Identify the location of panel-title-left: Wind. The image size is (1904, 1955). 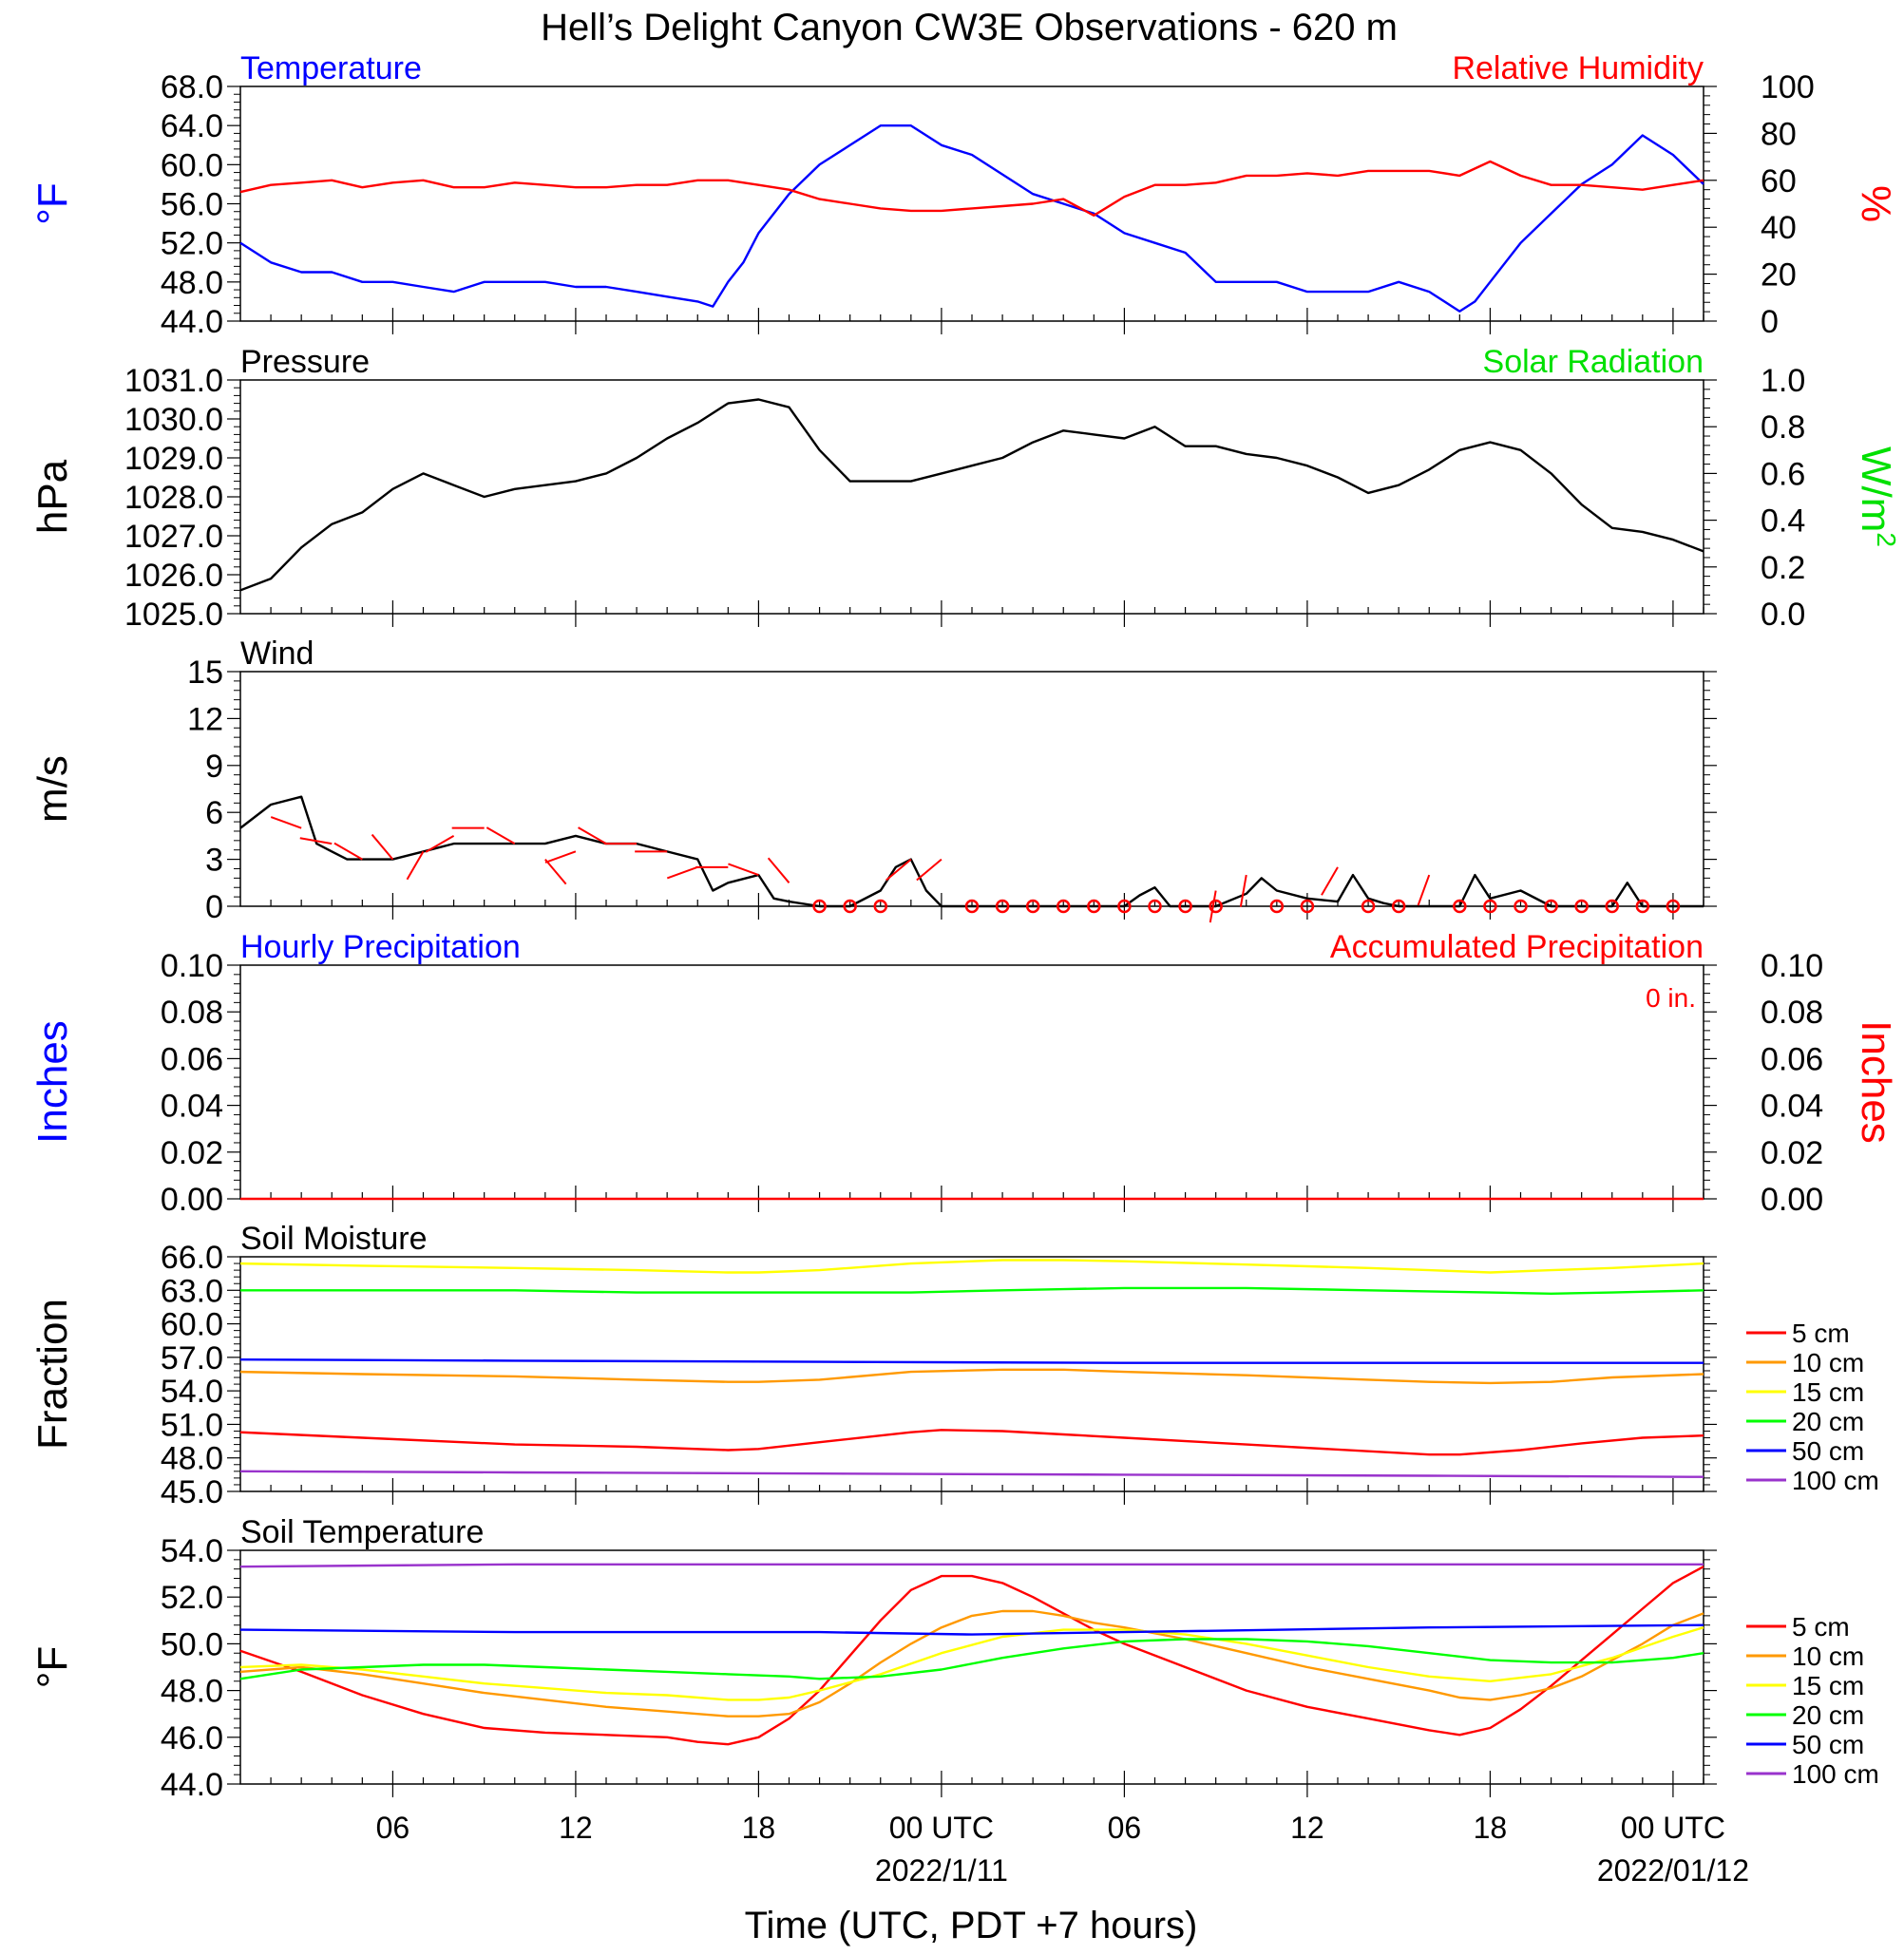
(277, 654).